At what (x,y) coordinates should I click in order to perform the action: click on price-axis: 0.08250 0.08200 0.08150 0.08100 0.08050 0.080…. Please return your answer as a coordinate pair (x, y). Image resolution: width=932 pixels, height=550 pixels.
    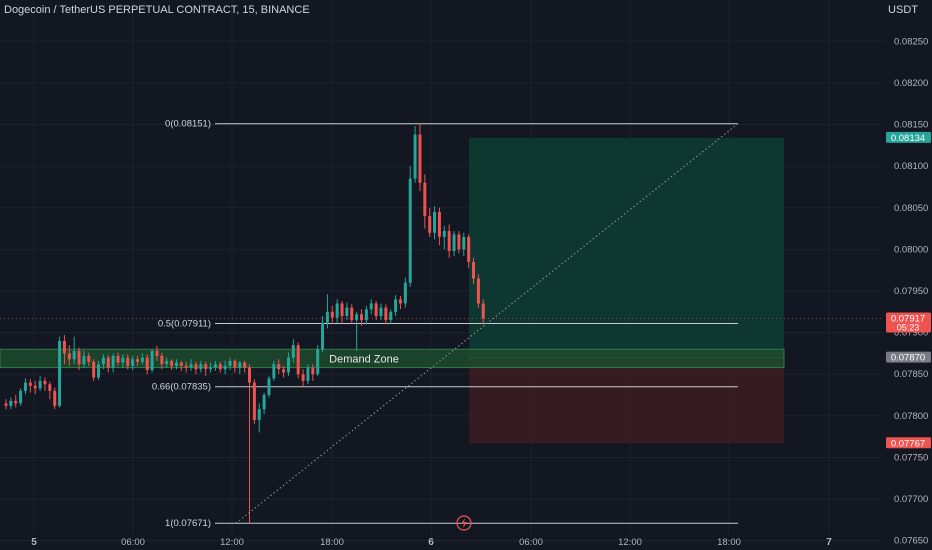
    Looking at the image, I should click on (911, 291).